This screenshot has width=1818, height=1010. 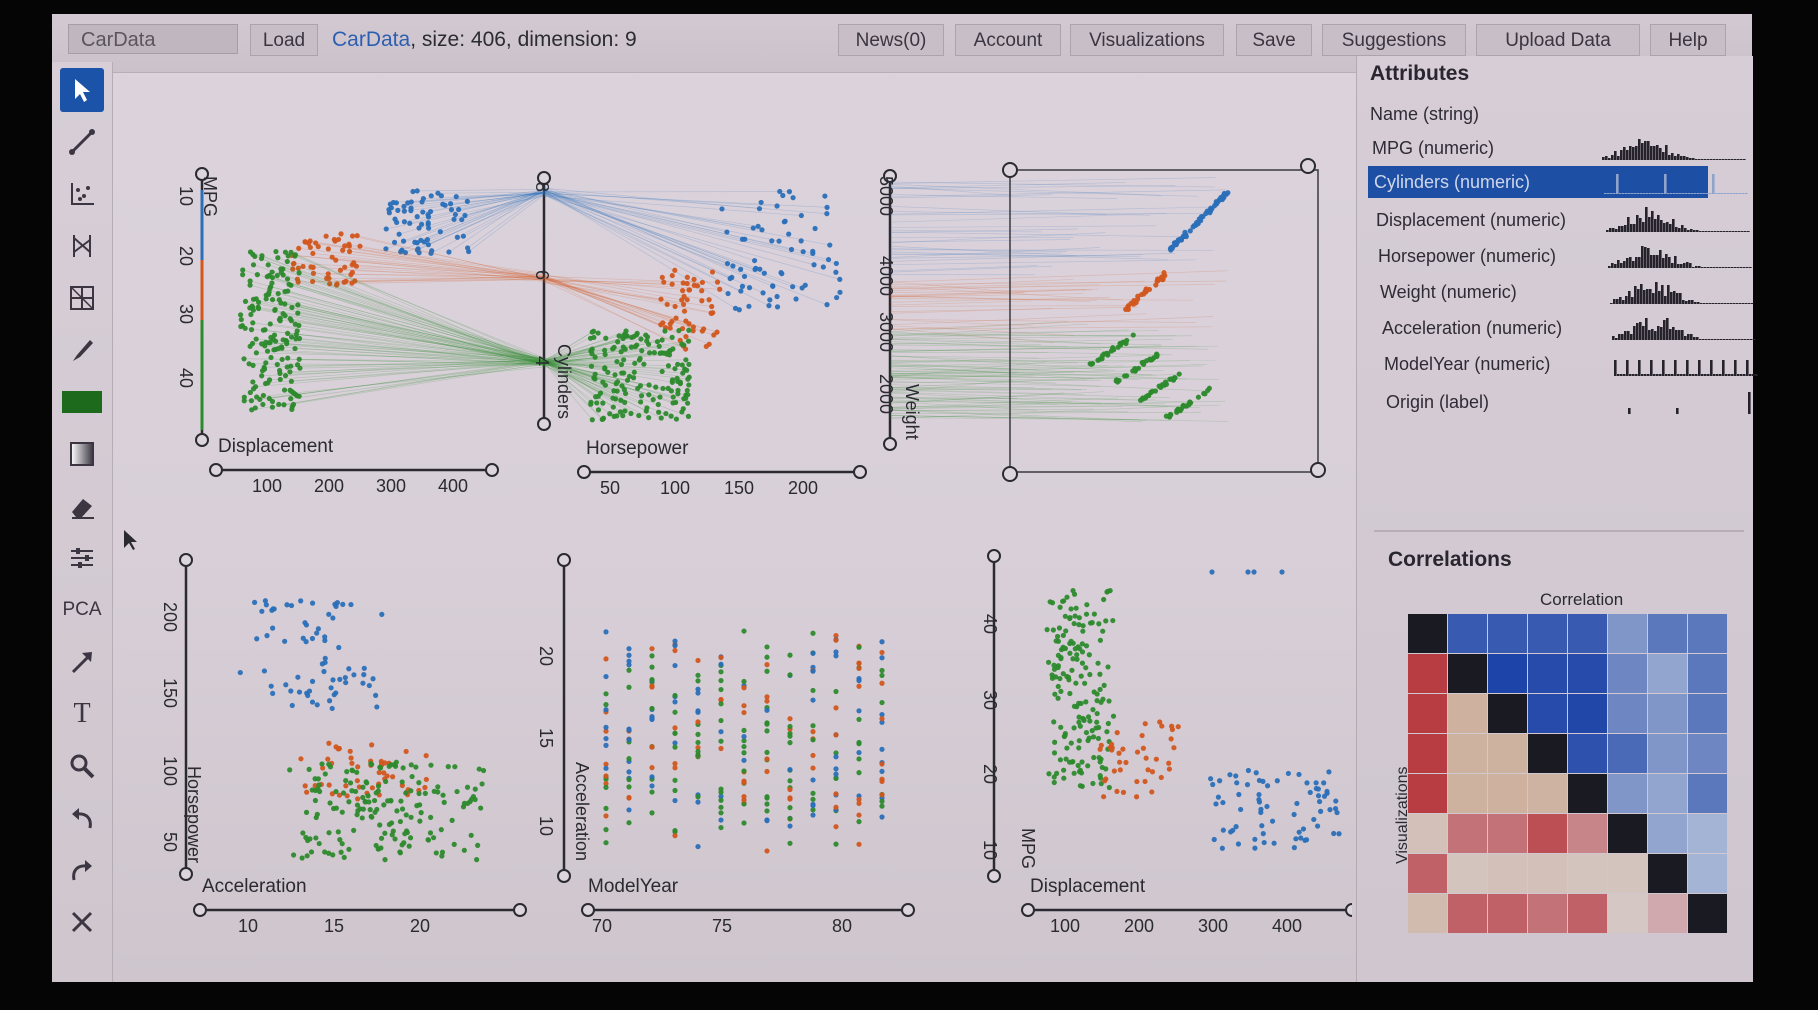 What do you see at coordinates (1667, 633) in the screenshot?
I see `correlation-cell` at bounding box center [1667, 633].